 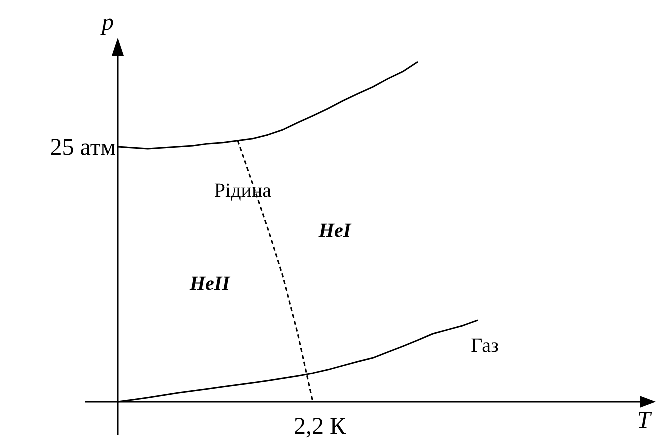 What do you see at coordinates (210, 284) in the screenshot?
I see `annotation: HeII` at bounding box center [210, 284].